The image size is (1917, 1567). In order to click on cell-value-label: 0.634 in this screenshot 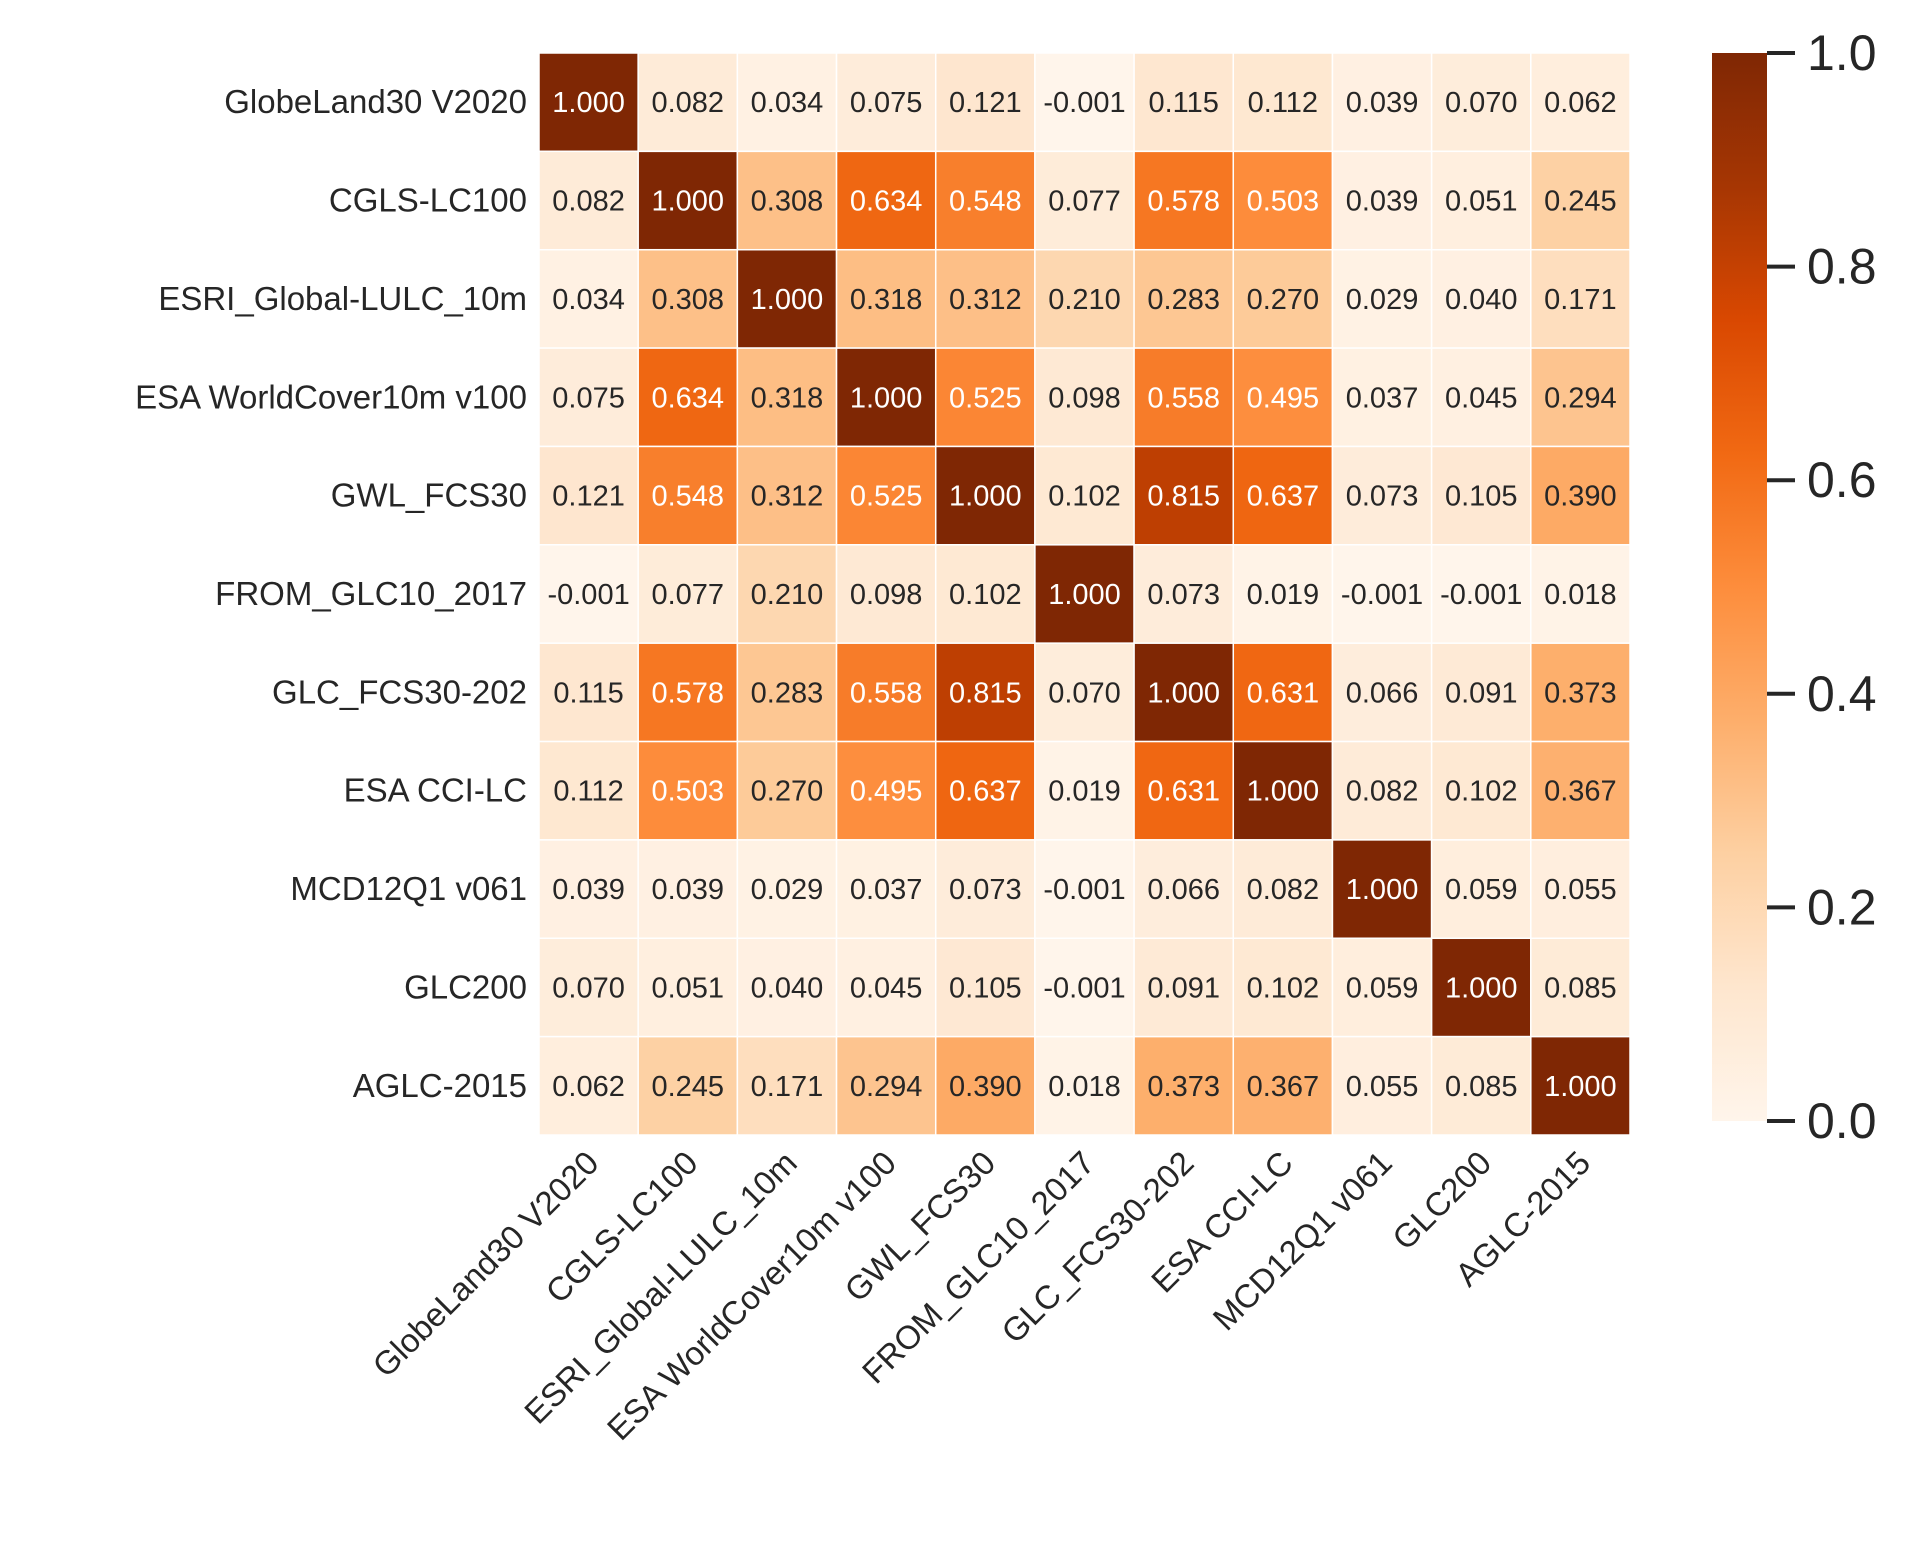, I will do `click(687, 398)`.